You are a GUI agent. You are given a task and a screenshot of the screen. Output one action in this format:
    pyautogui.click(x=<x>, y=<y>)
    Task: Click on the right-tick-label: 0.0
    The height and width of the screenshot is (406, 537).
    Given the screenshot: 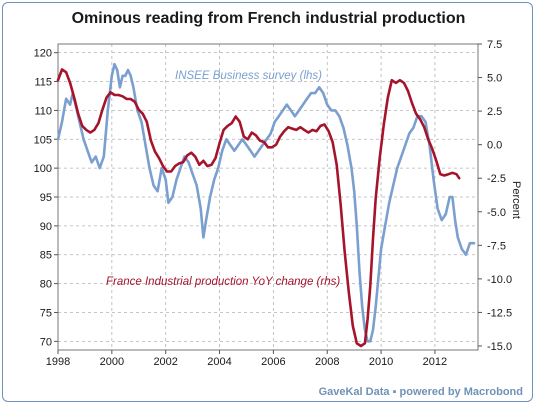 What is the action you would take?
    pyautogui.click(x=494, y=146)
    